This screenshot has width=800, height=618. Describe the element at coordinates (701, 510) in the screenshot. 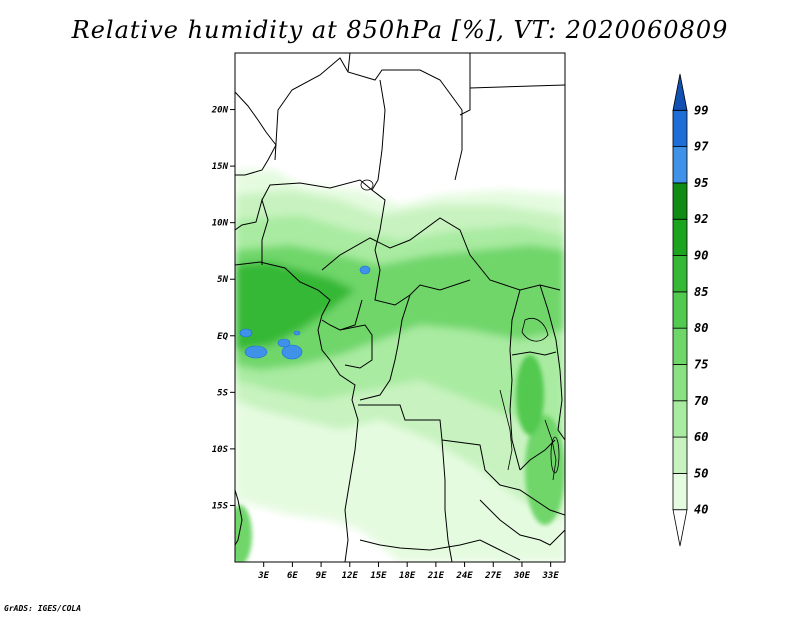

I see `colorbar-label: 40` at that location.